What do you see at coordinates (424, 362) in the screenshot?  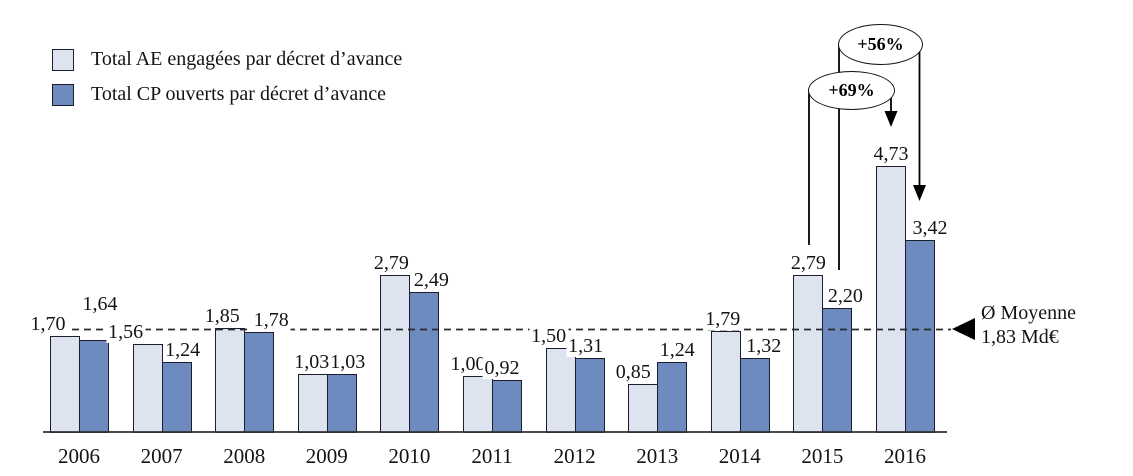 I see `bar-cp-2010` at bounding box center [424, 362].